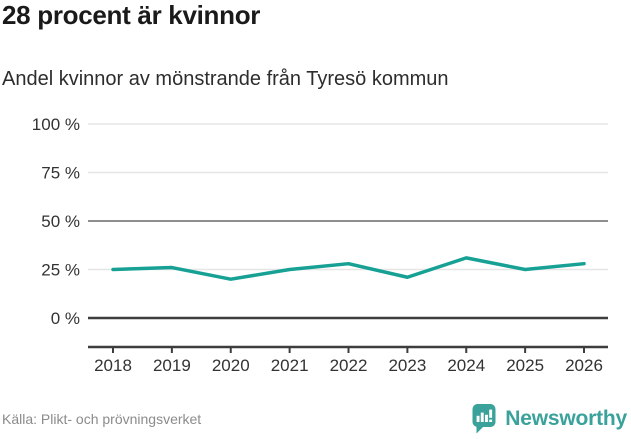  What do you see at coordinates (60, 221) in the screenshot?
I see `y-axis-tick-label: 50 %` at bounding box center [60, 221].